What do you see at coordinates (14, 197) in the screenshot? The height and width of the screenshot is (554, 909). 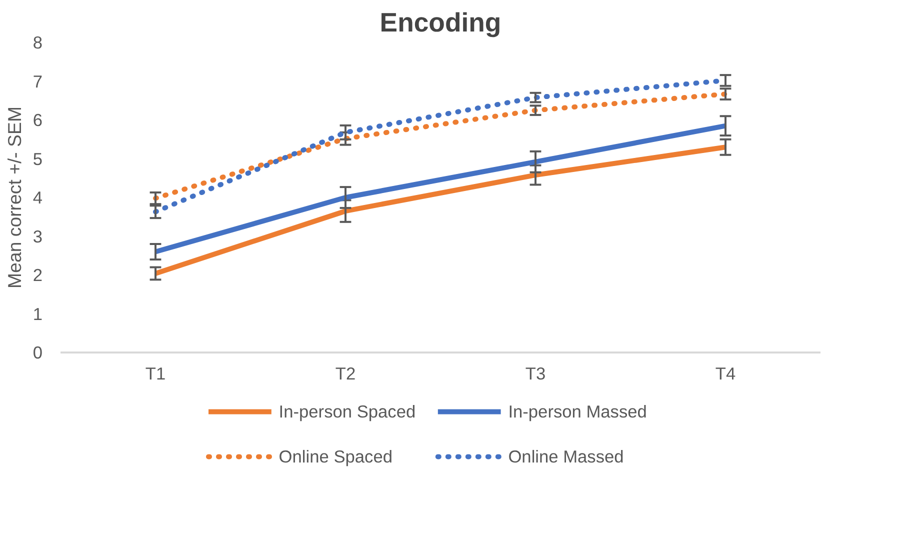 I see `y-axis-title: Mean correct +/- SEM` at bounding box center [14, 197].